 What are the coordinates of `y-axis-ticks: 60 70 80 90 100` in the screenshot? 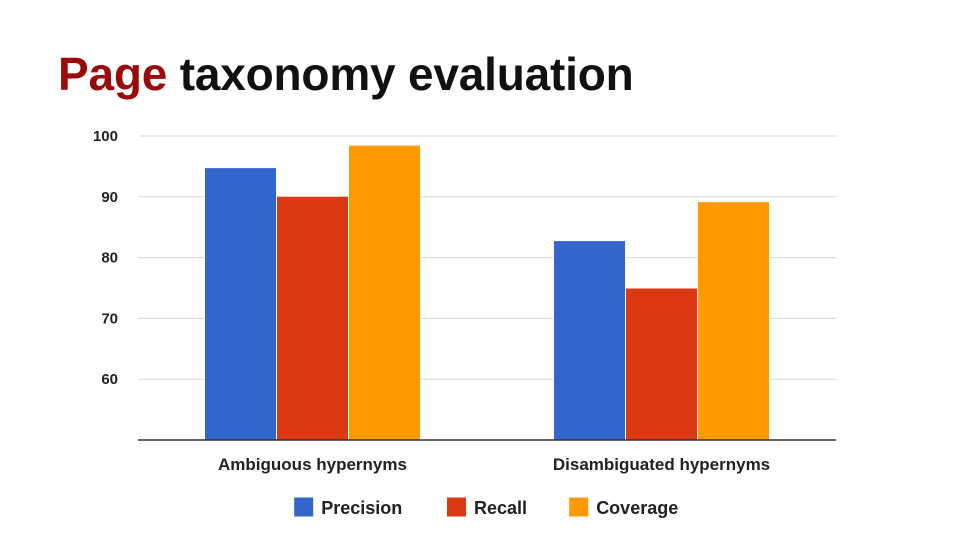 It's located at (105, 258).